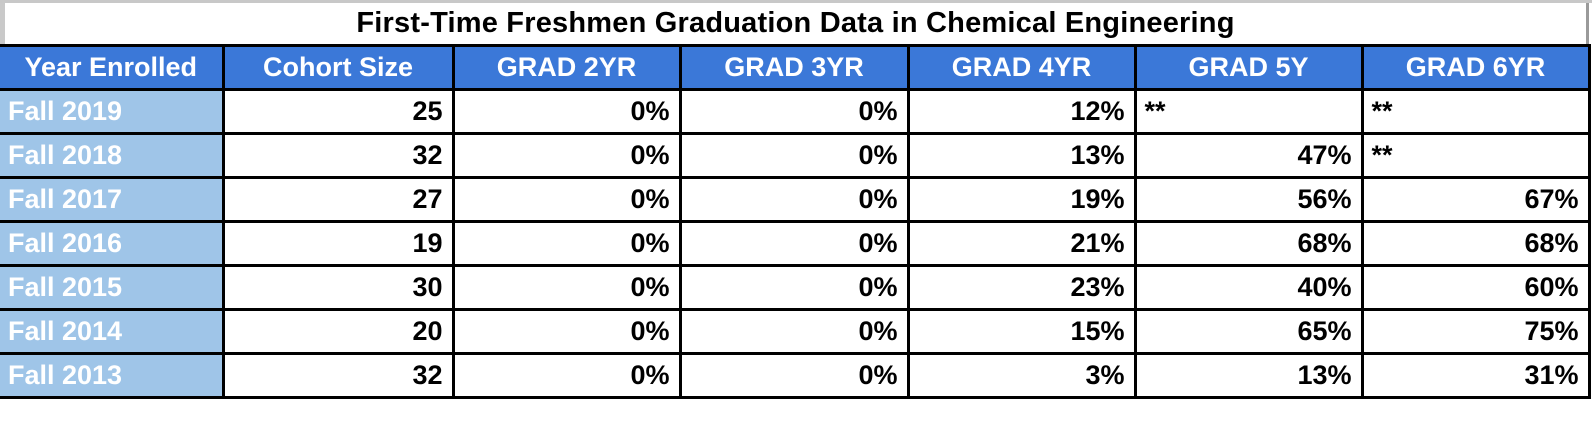  Describe the element at coordinates (338, 243) in the screenshot. I see `cell-cohort-size: 19` at that location.